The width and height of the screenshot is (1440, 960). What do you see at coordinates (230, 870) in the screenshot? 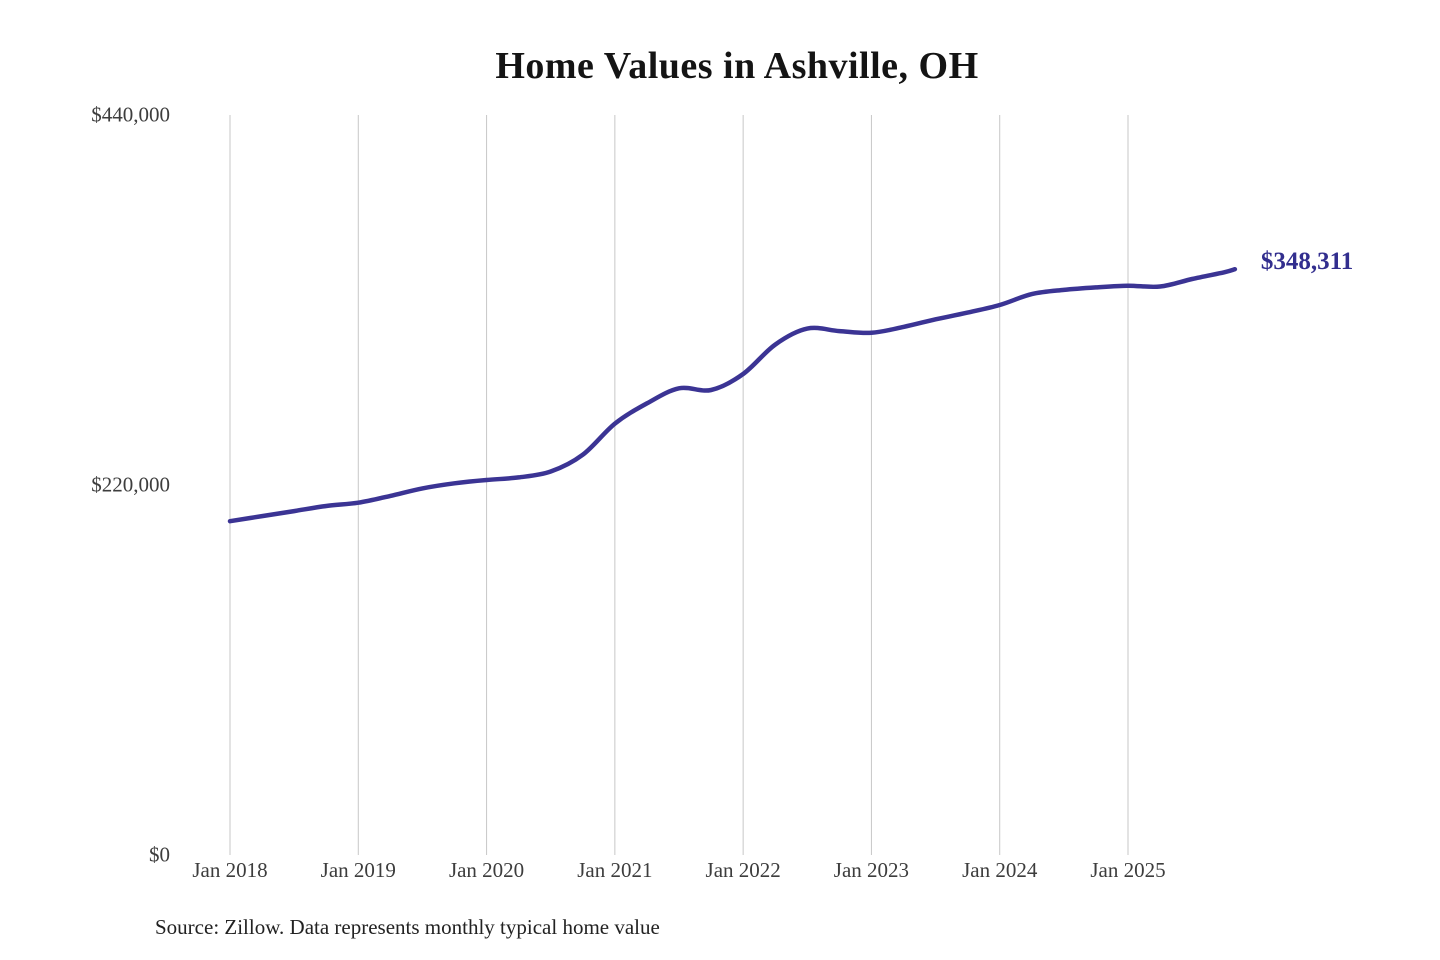
I see `x-axis-tick-label: Jan 2018` at bounding box center [230, 870].